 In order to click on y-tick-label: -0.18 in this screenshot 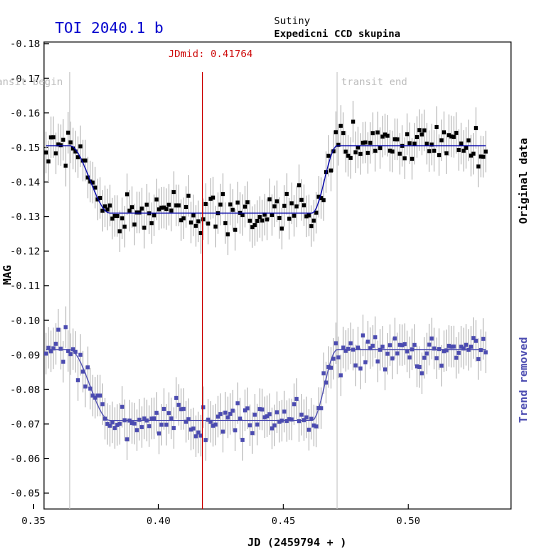, I will do `click(25, 44)`.